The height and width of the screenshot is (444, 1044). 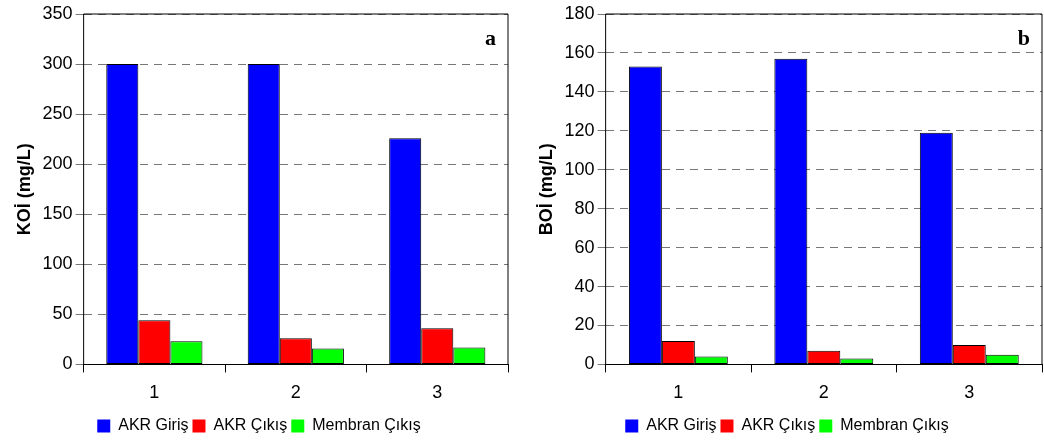 What do you see at coordinates (579, 12) in the screenshot?
I see `y-tick-label: 180` at bounding box center [579, 12].